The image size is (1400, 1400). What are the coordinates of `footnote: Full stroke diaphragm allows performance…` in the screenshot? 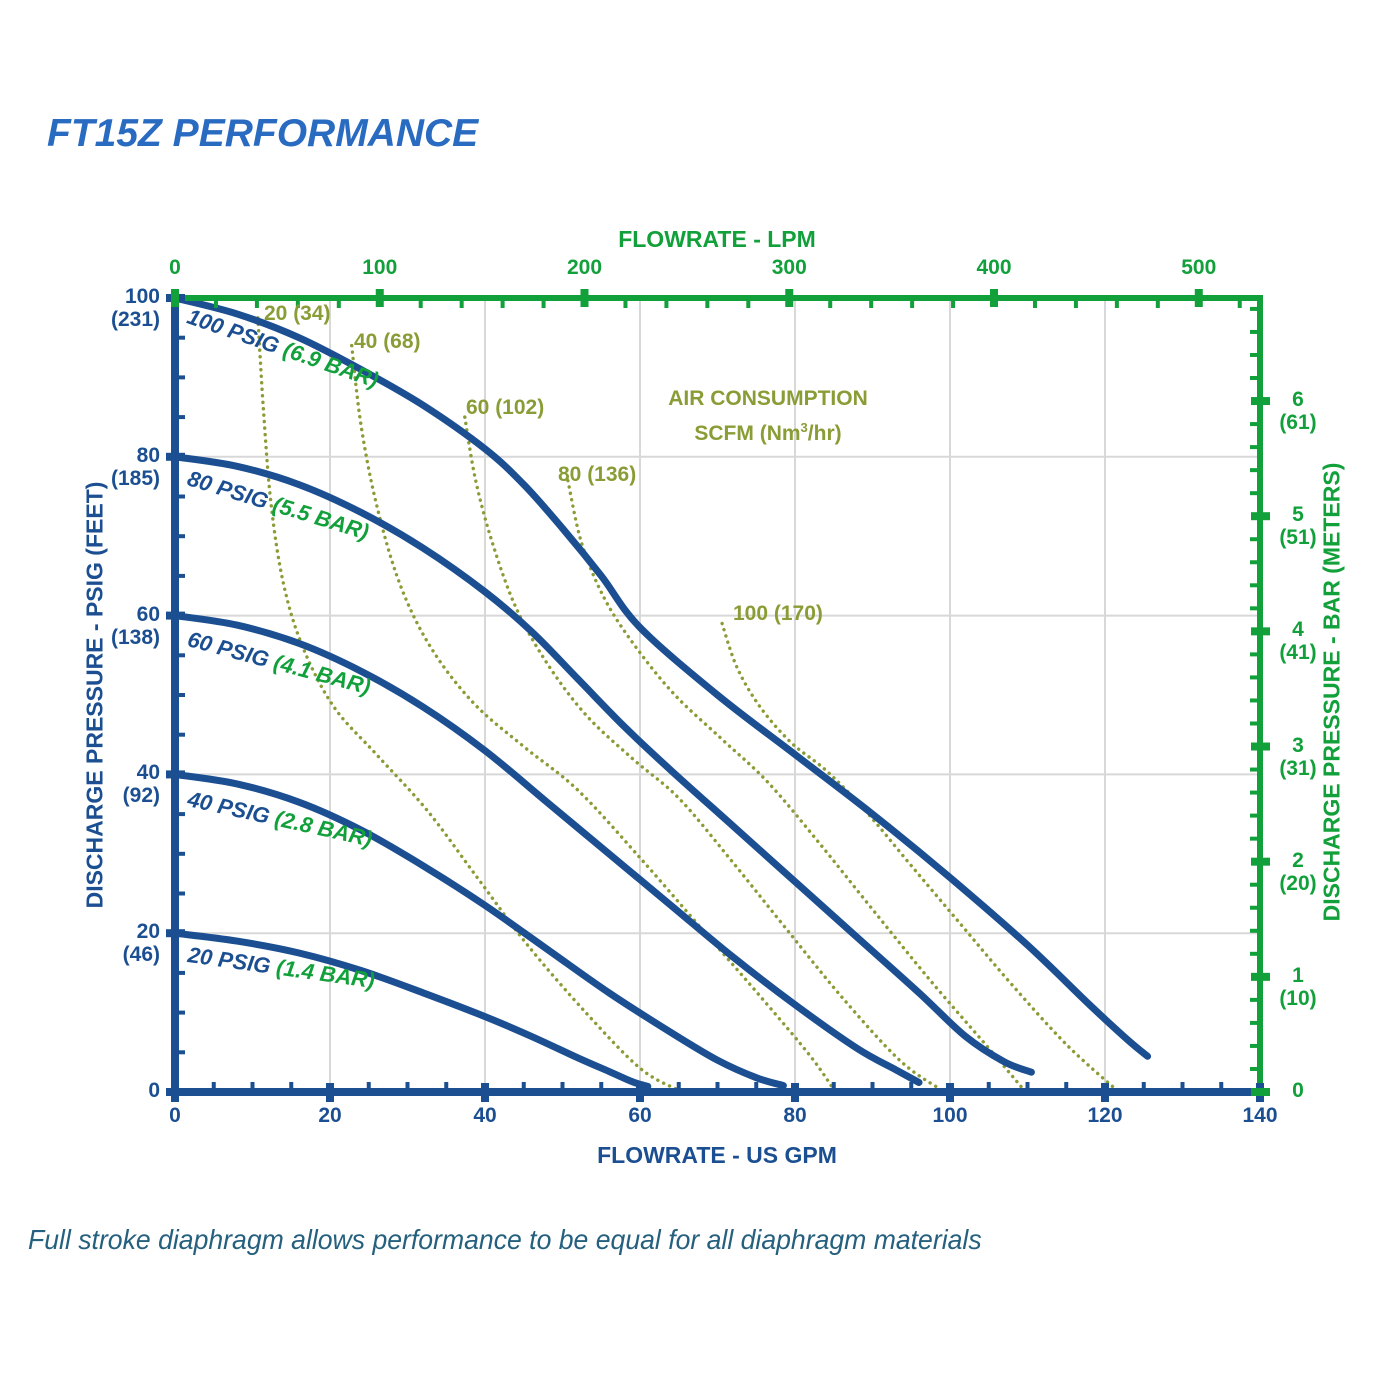 It's located at (505, 1239).